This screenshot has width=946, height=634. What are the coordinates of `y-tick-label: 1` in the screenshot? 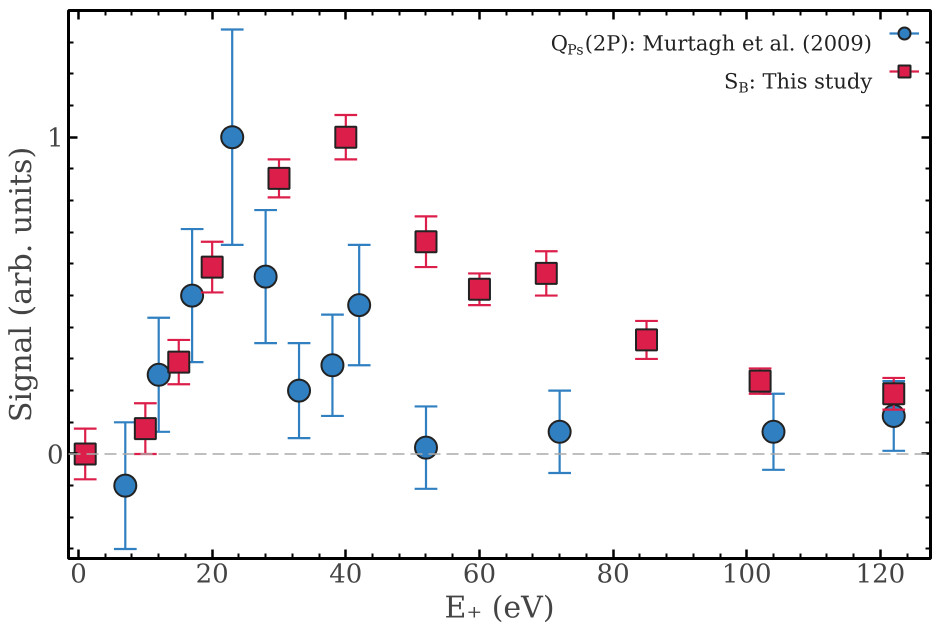 It's located at (55, 139).